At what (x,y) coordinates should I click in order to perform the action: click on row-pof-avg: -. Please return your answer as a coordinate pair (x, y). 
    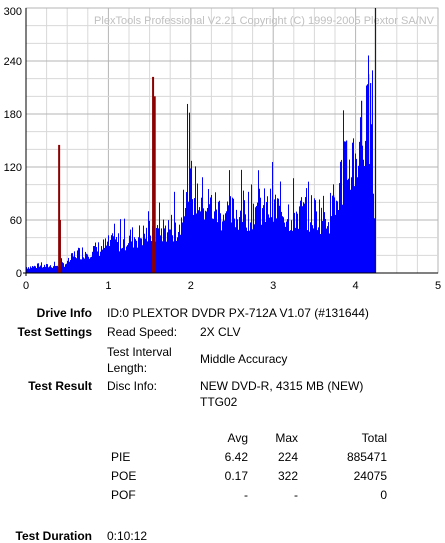
    Looking at the image, I should click on (246, 495).